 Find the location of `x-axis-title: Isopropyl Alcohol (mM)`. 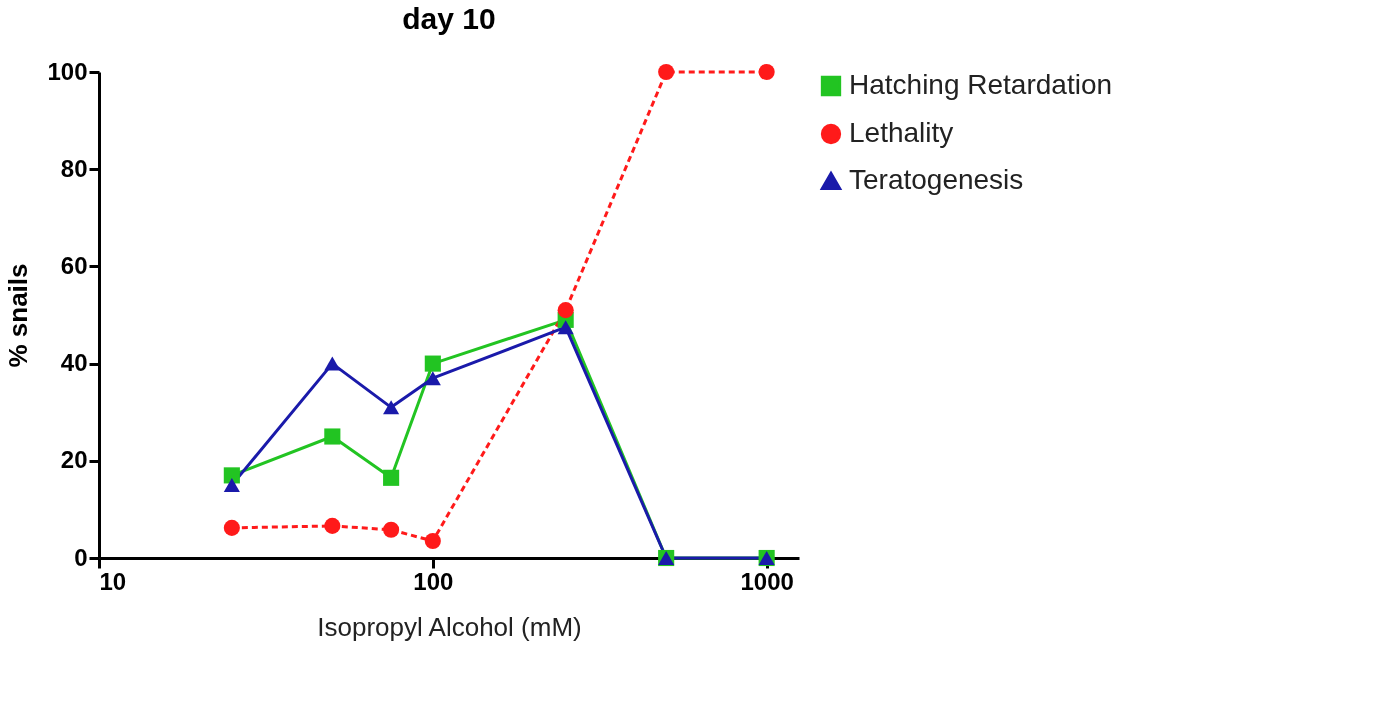

x-axis-title: Isopropyl Alcohol (mM) is located at coordinates (449, 626).